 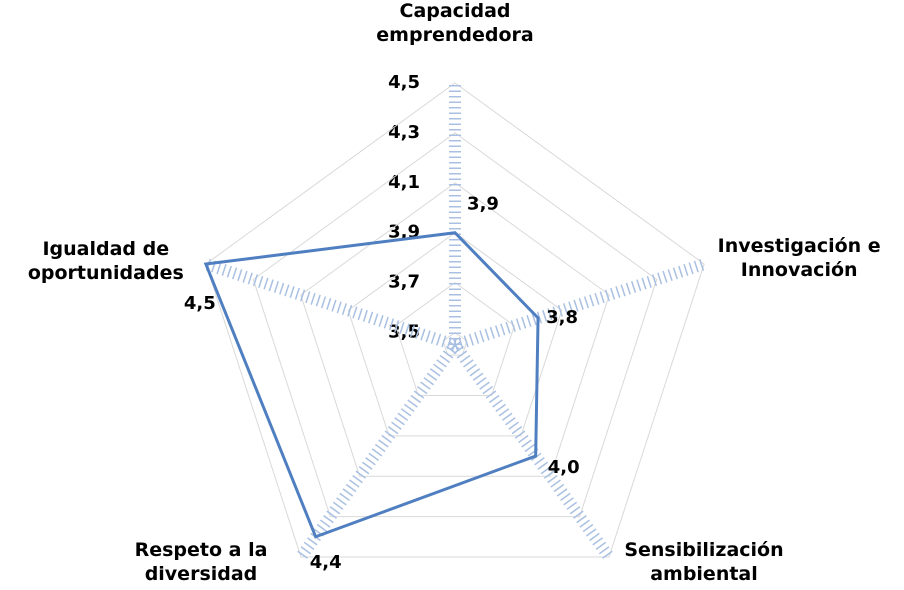 What do you see at coordinates (483, 204) in the screenshot?
I see `data-label: 3,9` at bounding box center [483, 204].